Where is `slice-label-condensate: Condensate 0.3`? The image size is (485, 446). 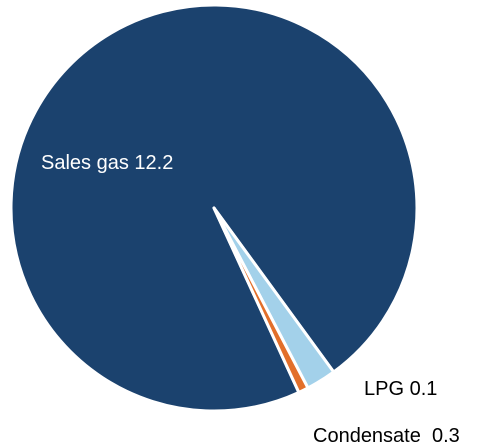 slice-label-condensate: Condensate 0.3 is located at coordinates (386, 435).